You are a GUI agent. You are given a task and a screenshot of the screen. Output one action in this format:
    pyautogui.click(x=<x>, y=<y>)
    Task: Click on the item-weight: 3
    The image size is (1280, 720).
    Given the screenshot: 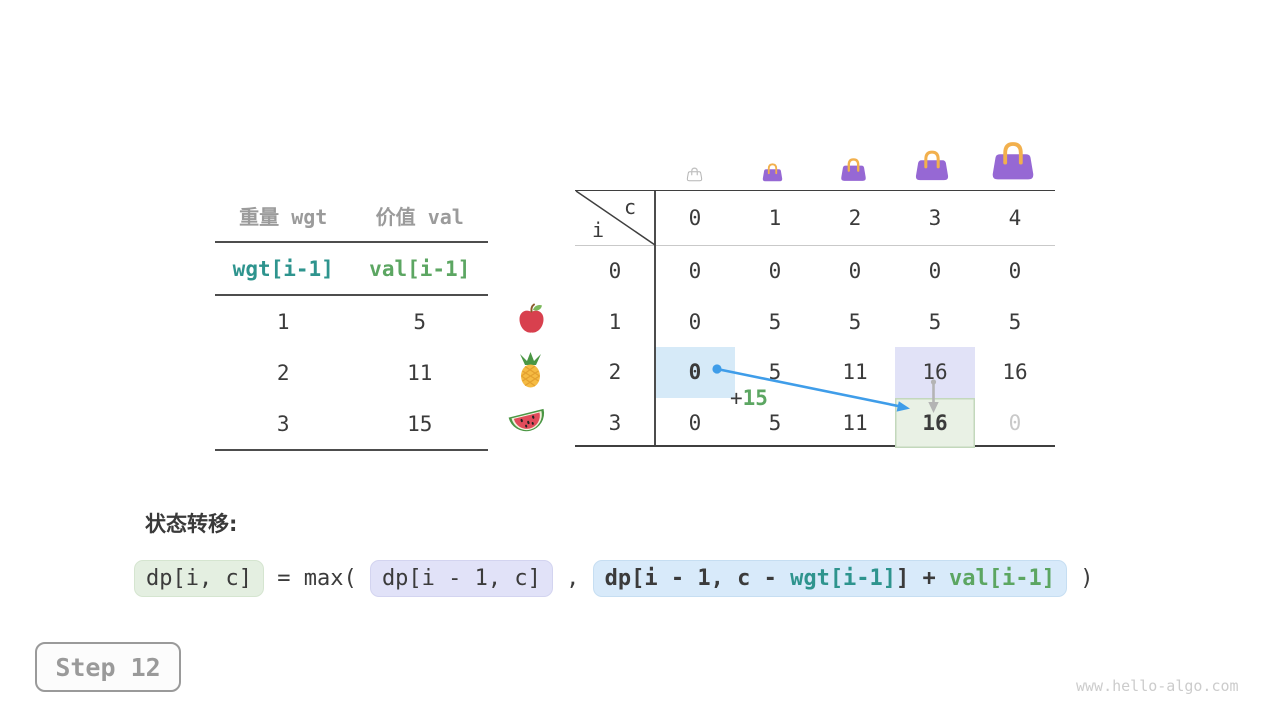 What is the action you would take?
    pyautogui.click(x=283, y=423)
    